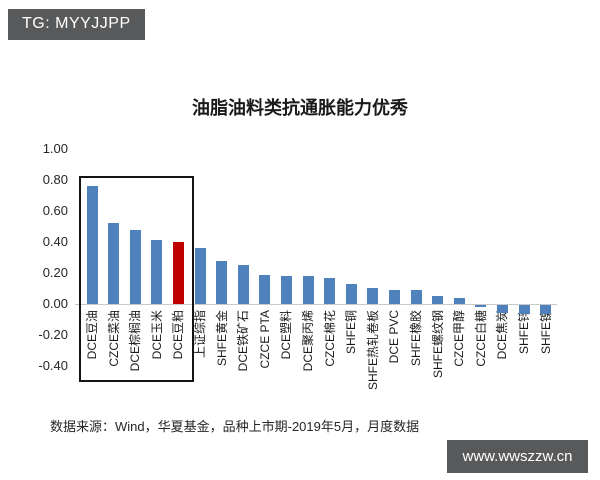  I want to click on x-axis-label: DCE铁矿石, so click(243, 341).